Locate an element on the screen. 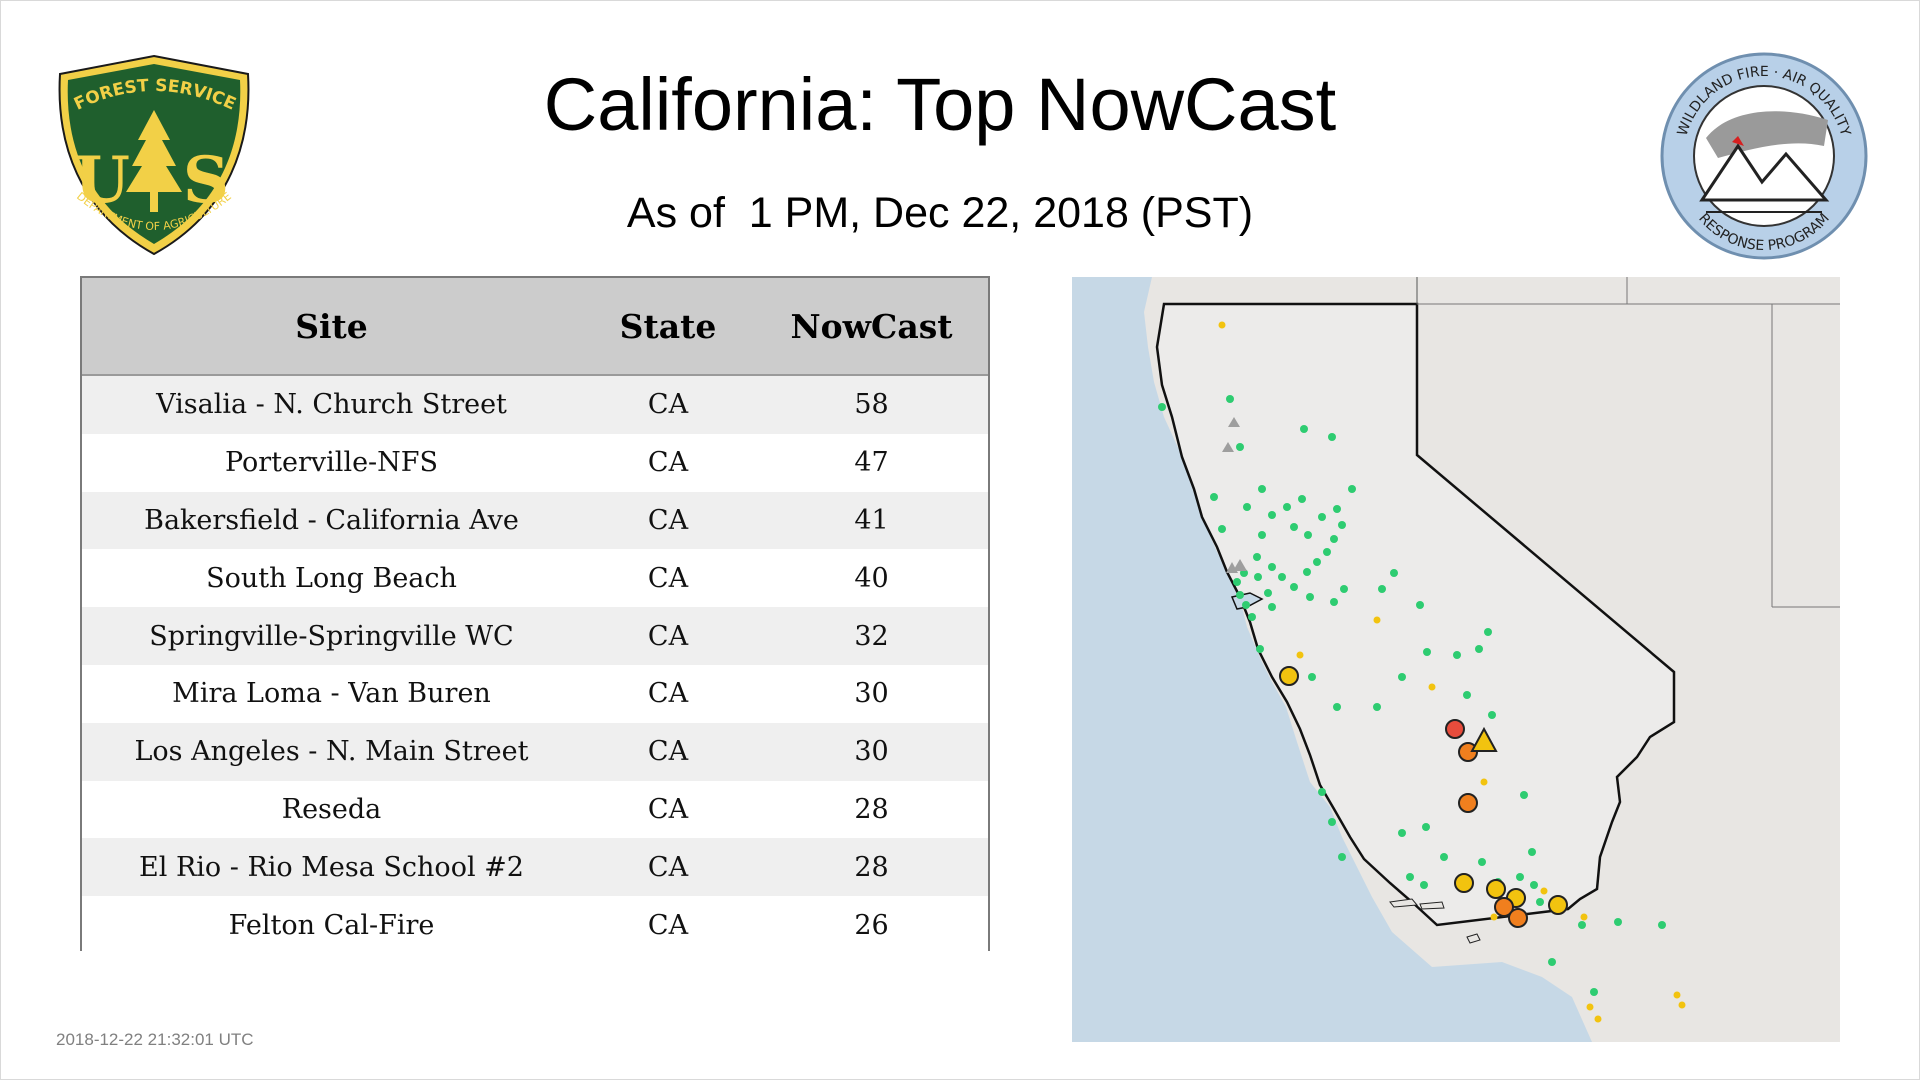 This screenshot has width=1920, height=1080. cell-nowcast: 26 is located at coordinates (871, 925).